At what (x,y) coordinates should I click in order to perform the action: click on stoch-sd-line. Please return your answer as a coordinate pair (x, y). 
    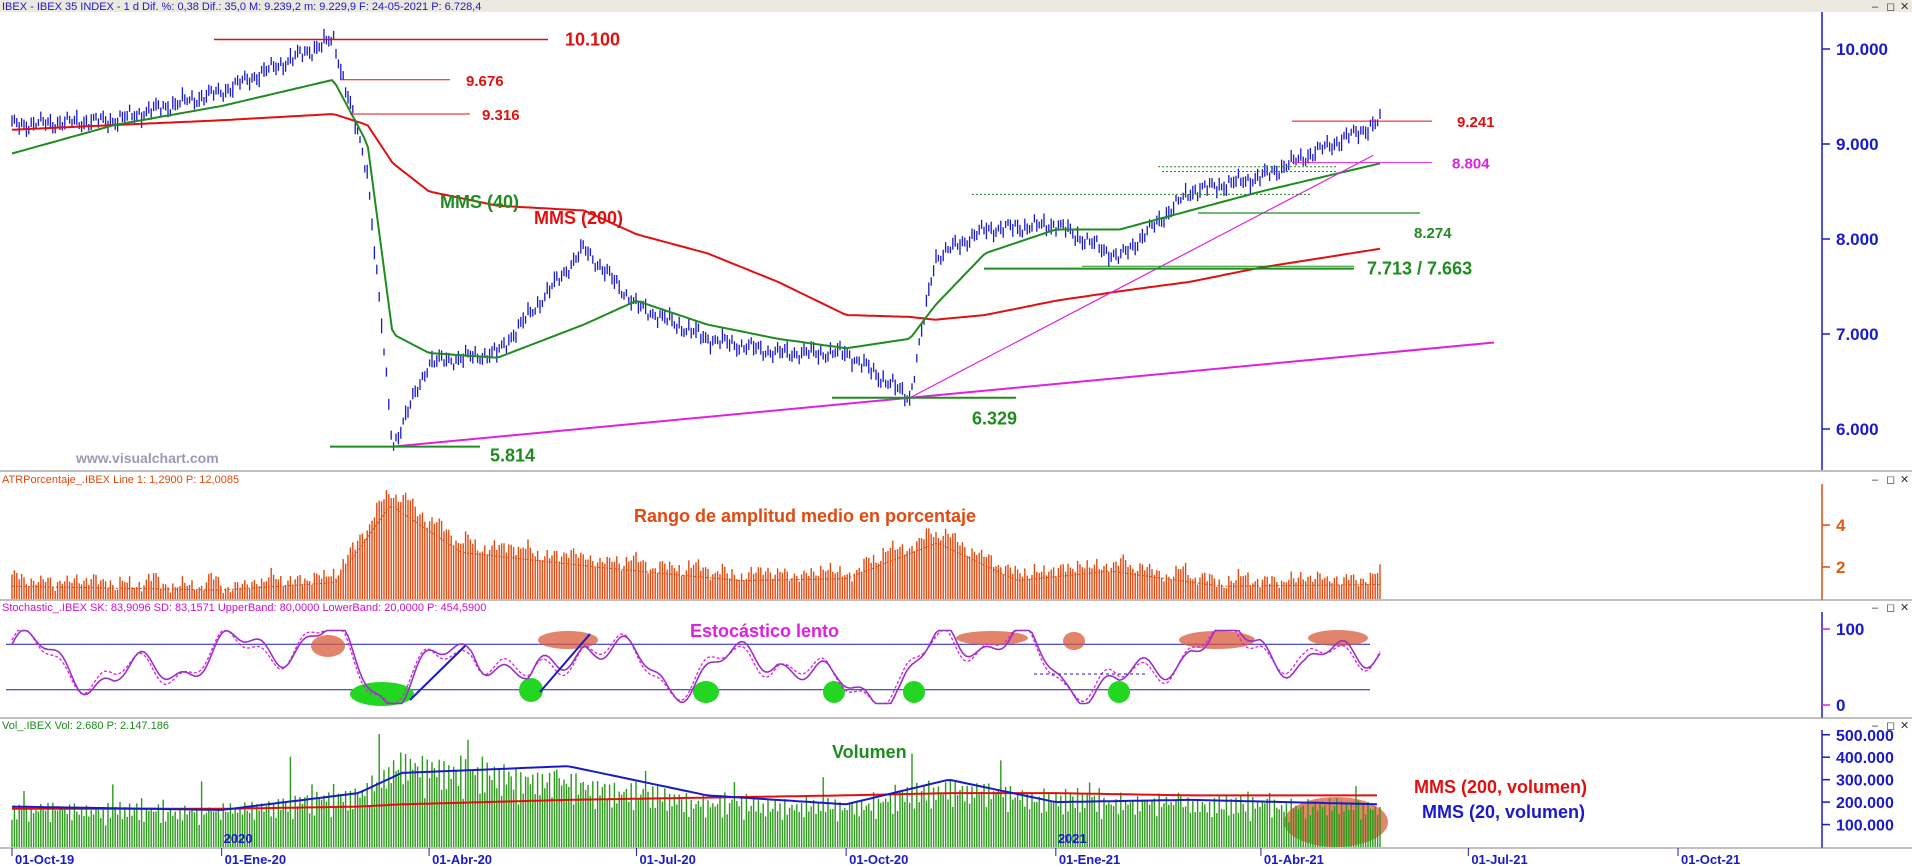
    Looking at the image, I should click on (696, 667).